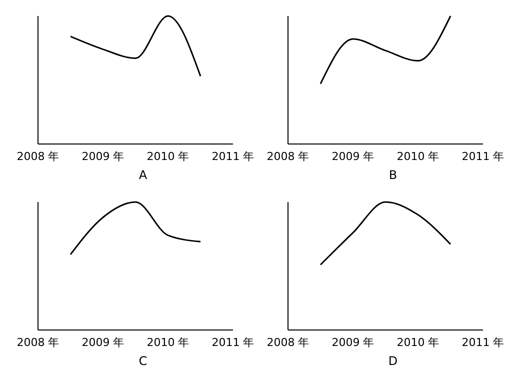  I want to click on text: C, so click(143, 361).